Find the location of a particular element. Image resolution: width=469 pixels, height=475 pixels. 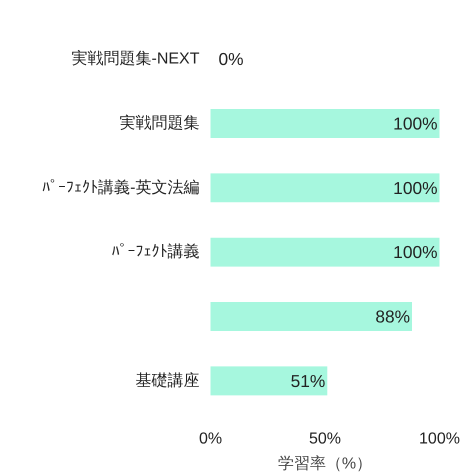

y-tick-label: ﾊﾟｰﾌｪｸﾄ講義-英文法編 is located at coordinates (121, 187).